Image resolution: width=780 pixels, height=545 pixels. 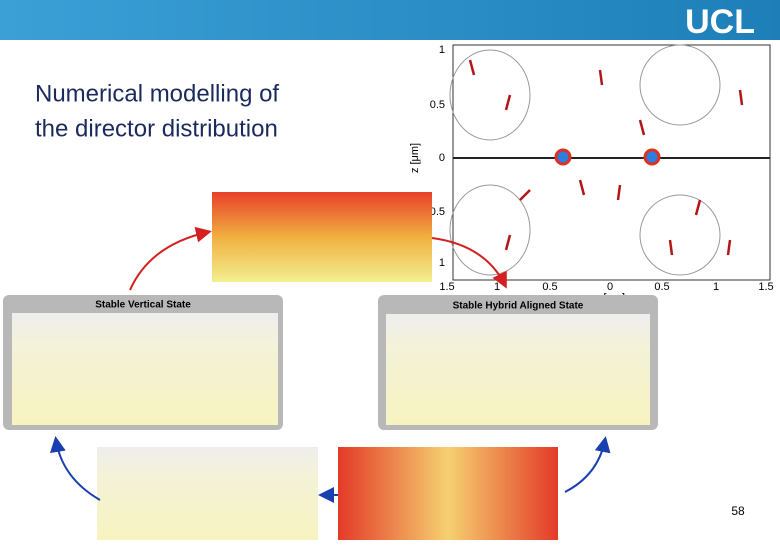 What do you see at coordinates (720, 22) in the screenshot?
I see `logo: UCL` at bounding box center [720, 22].